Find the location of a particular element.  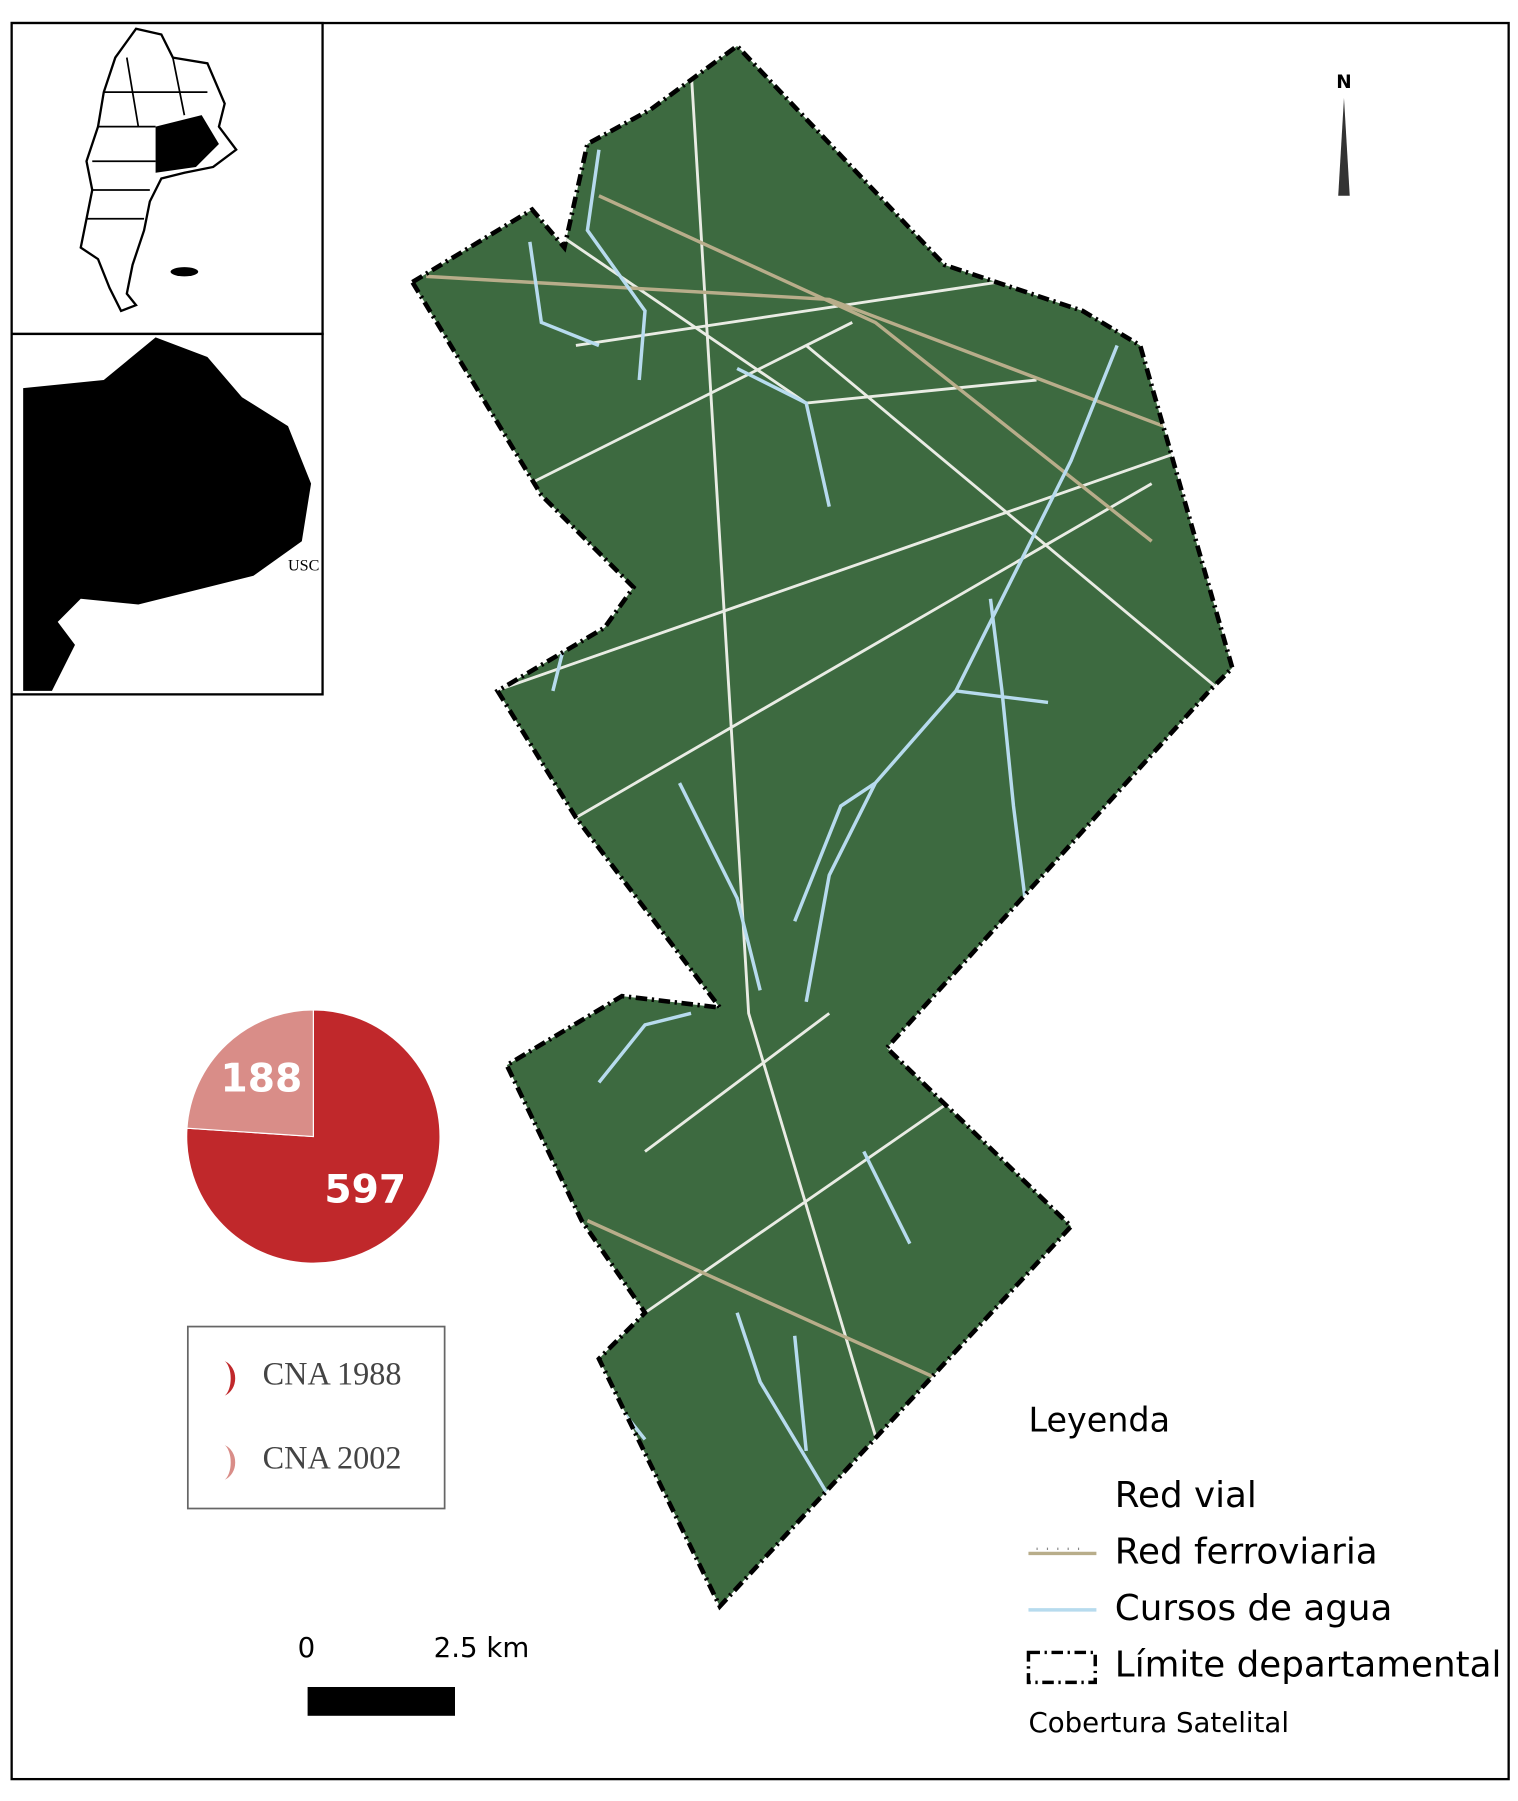

legend-item: Cursos de agua is located at coordinates (1254, 1608).